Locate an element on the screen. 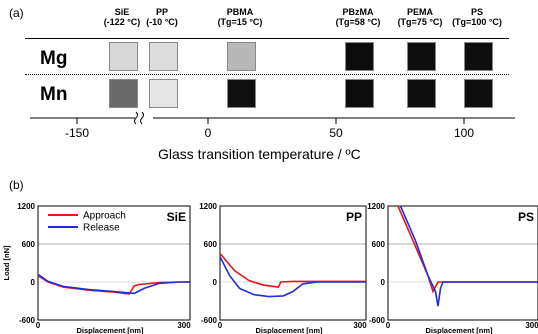  tg-tick-label: -150 is located at coordinates (77, 133).